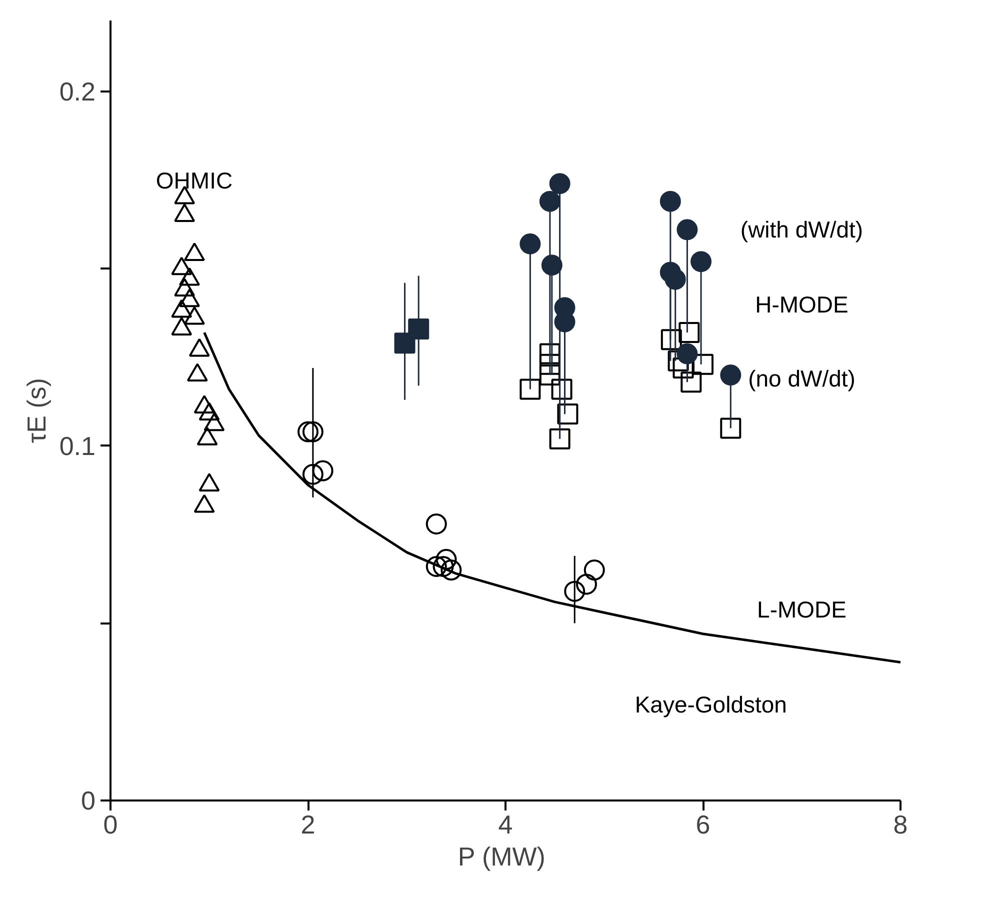 Image resolution: width=983 pixels, height=911 pixels. What do you see at coordinates (308, 825) in the screenshot?
I see `x-tick-label: 2` at bounding box center [308, 825].